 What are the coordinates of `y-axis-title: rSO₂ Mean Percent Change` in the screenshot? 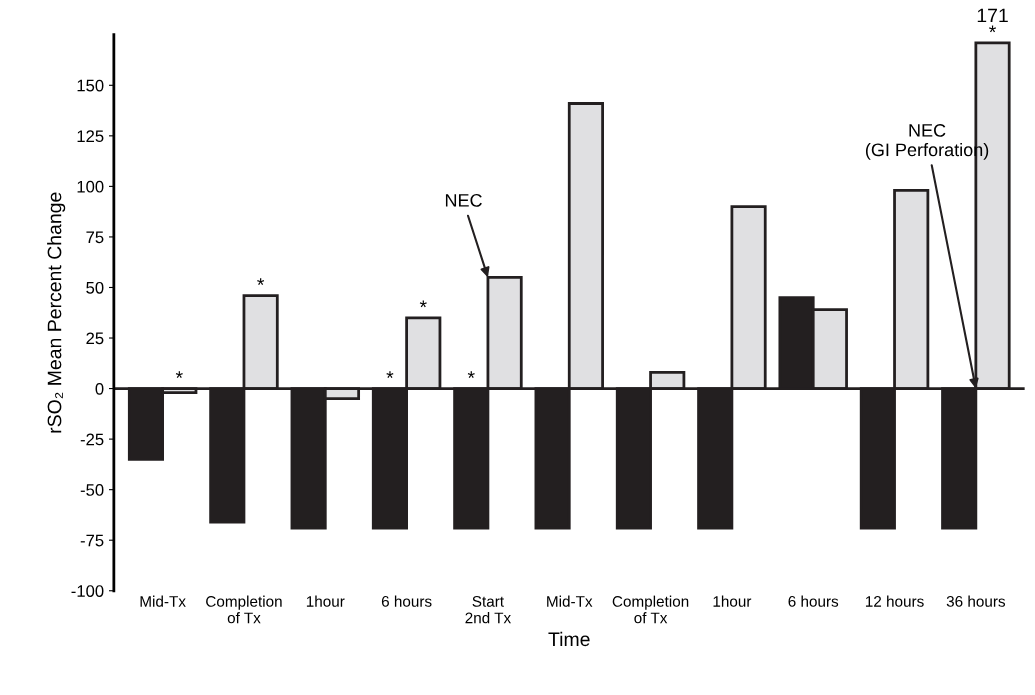 It's located at (56, 312).